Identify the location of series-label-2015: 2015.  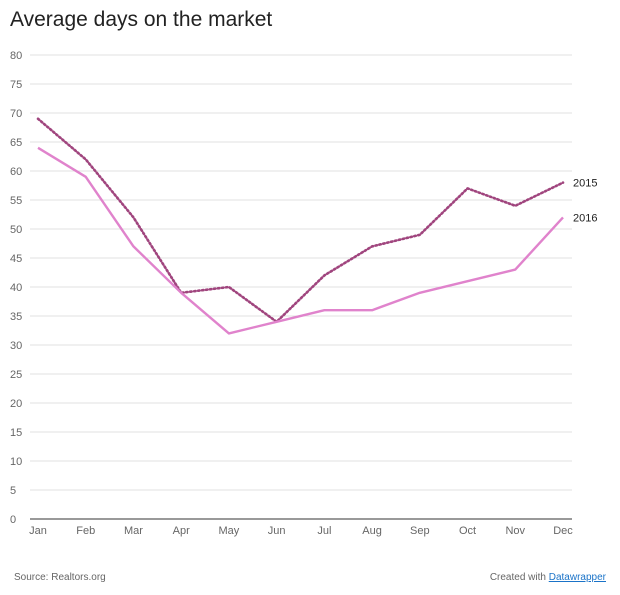
(585, 184).